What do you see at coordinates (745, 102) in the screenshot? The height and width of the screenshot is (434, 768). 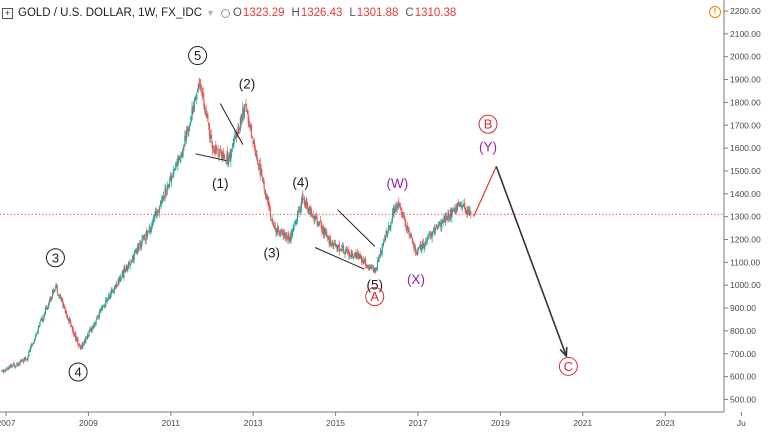 I see `price-tick-label: 1800.00` at bounding box center [745, 102].